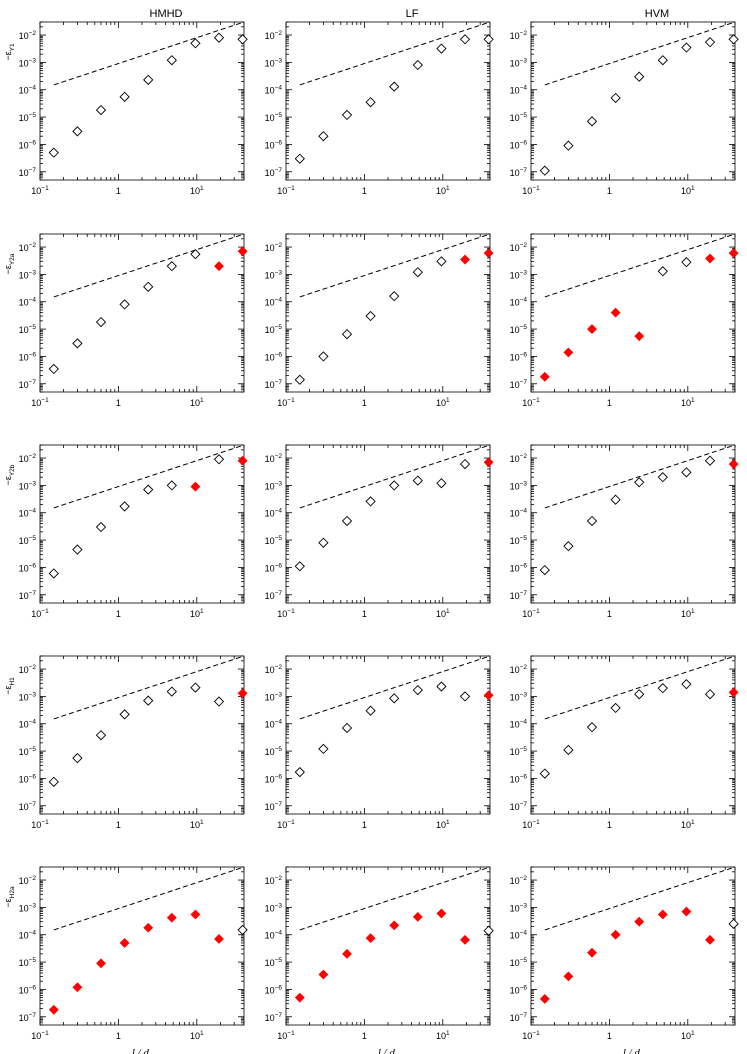  What do you see at coordinates (410, 14) in the screenshot?
I see `column-titles: HMHD LF HVM` at bounding box center [410, 14].